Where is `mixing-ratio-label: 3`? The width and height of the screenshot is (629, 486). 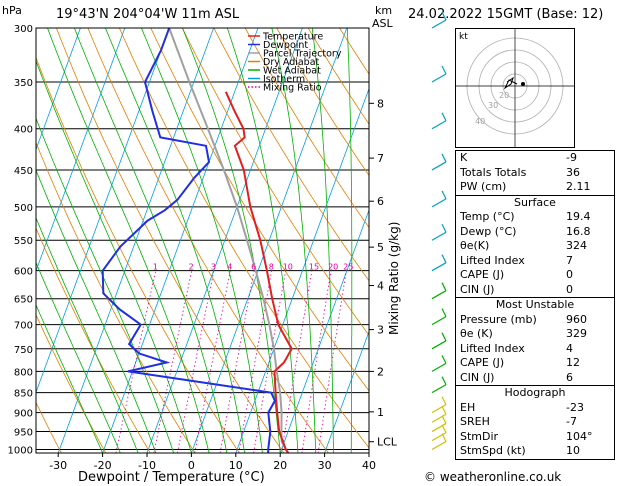
mixing-ratio-label: 3 is located at coordinates (213, 267).